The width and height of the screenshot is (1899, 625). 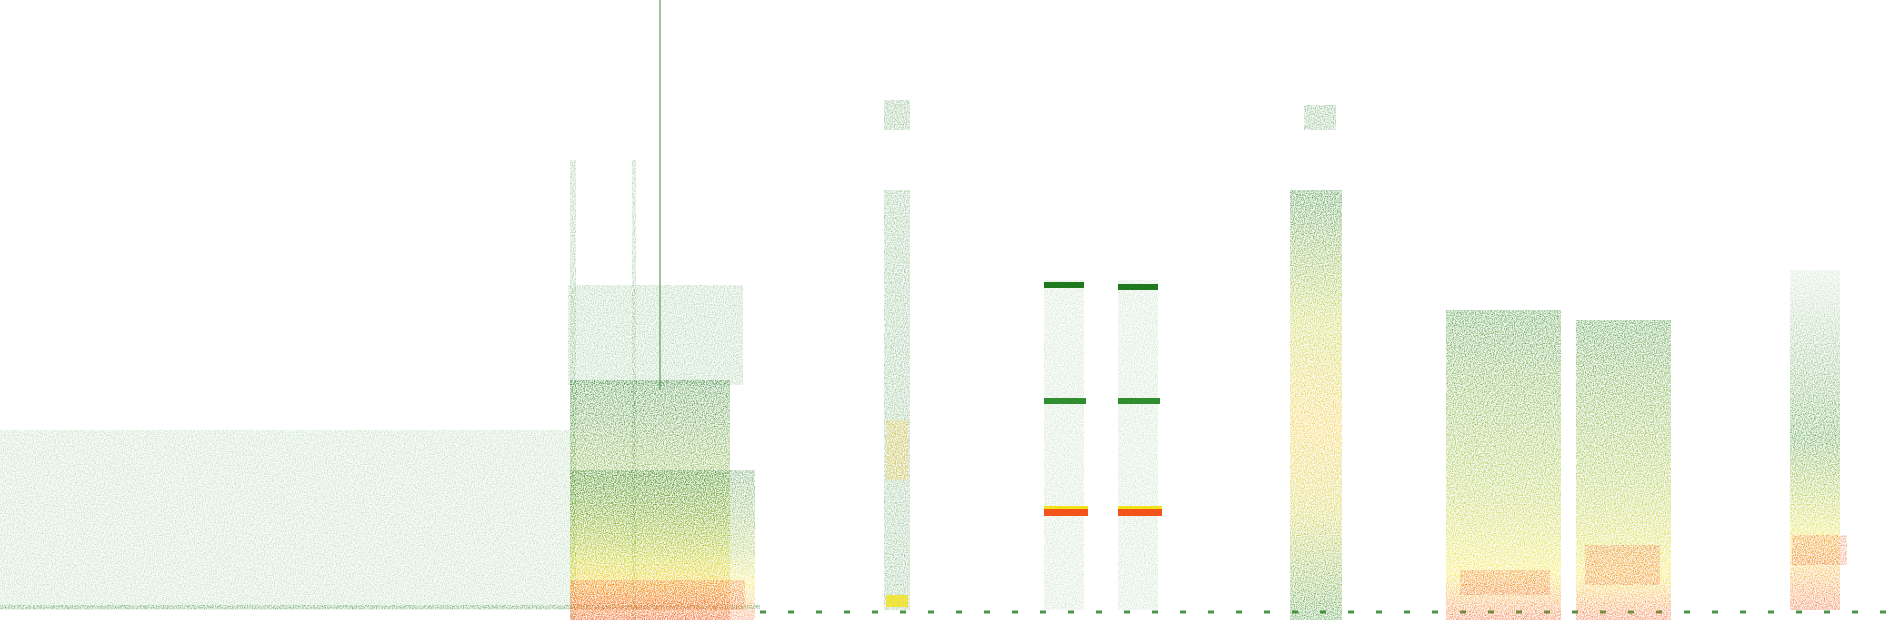 I want to click on broadband-column, so click(x=1316, y=362).